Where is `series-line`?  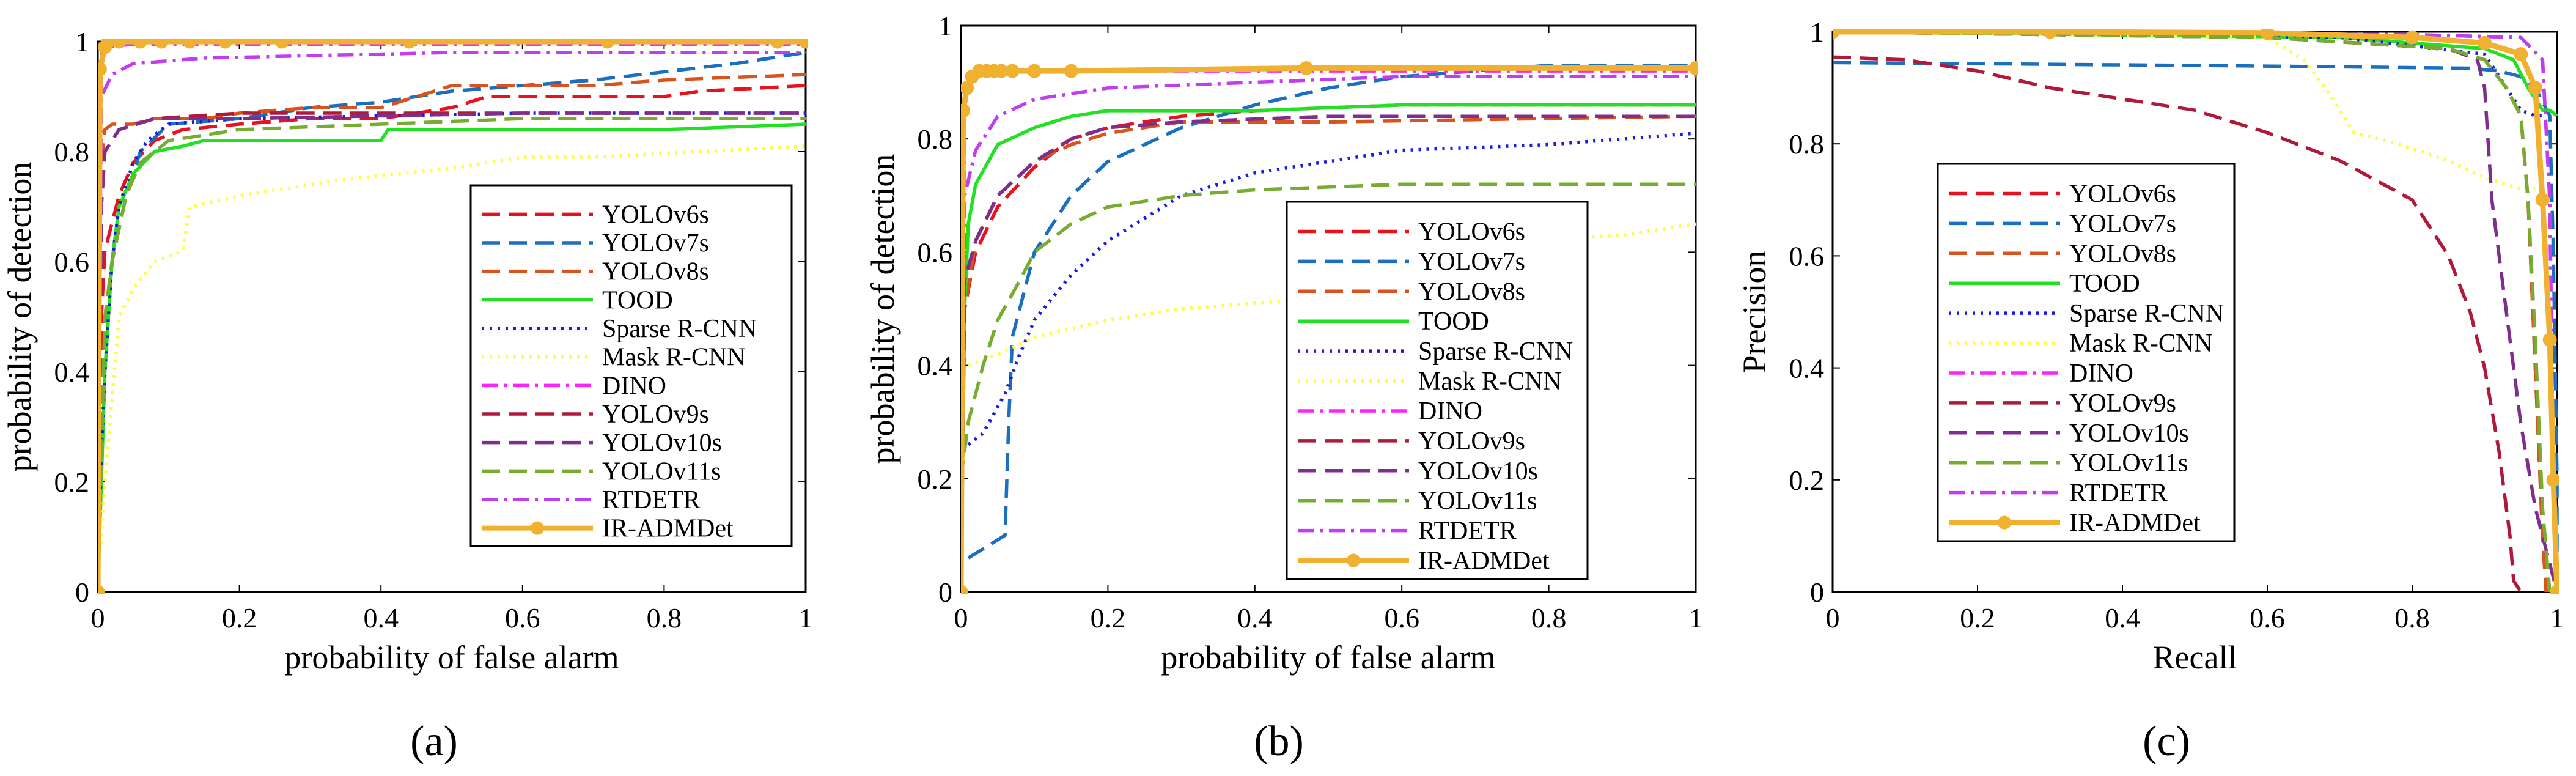
series-line is located at coordinates (1328, 330).